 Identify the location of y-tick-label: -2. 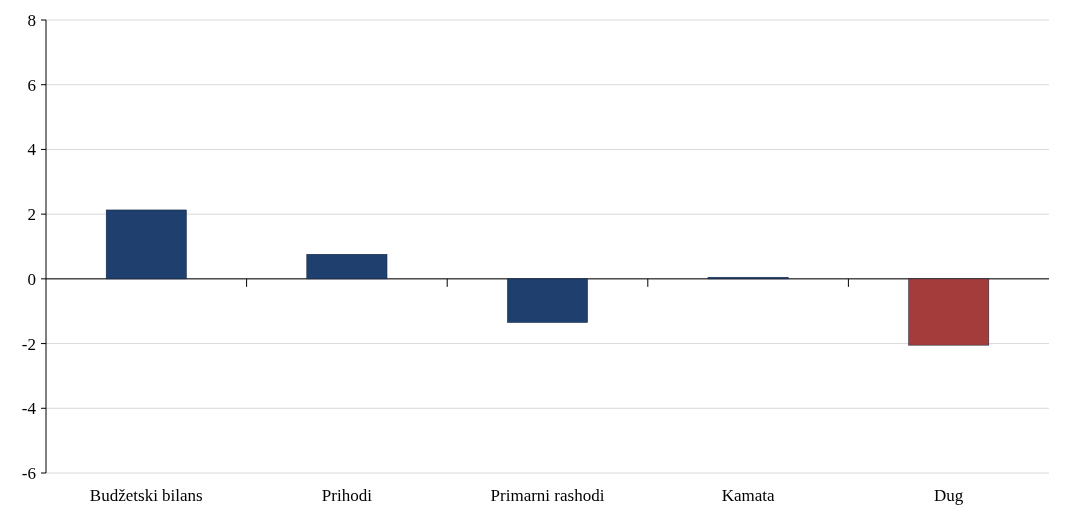
(28, 344).